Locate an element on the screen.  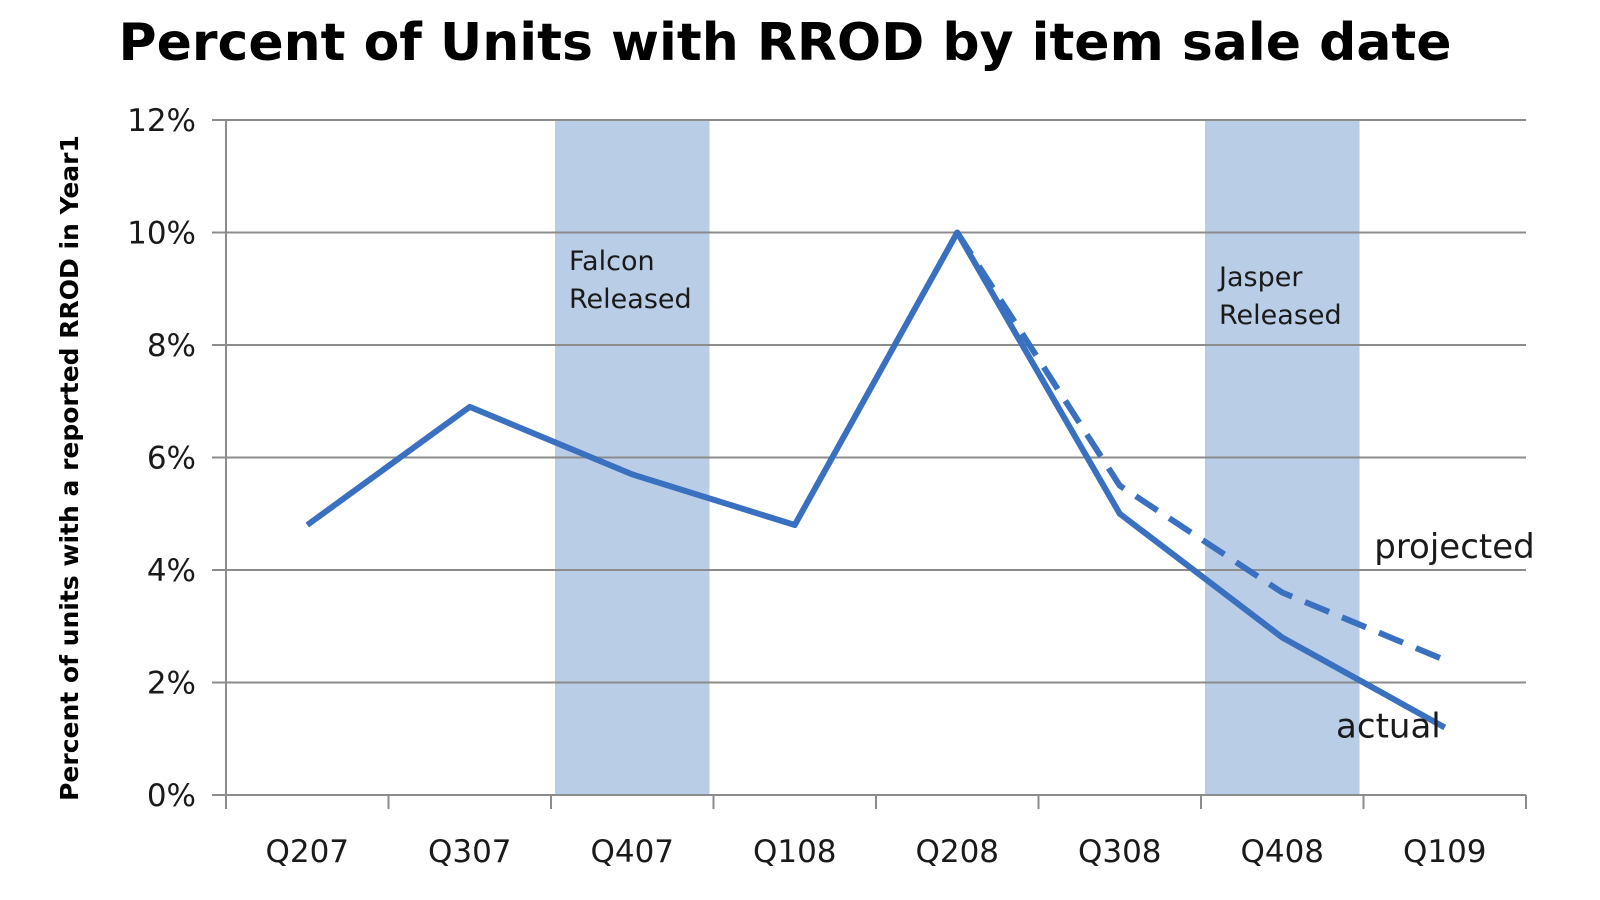
annotation-band-label: Falcon is located at coordinates (612, 261).